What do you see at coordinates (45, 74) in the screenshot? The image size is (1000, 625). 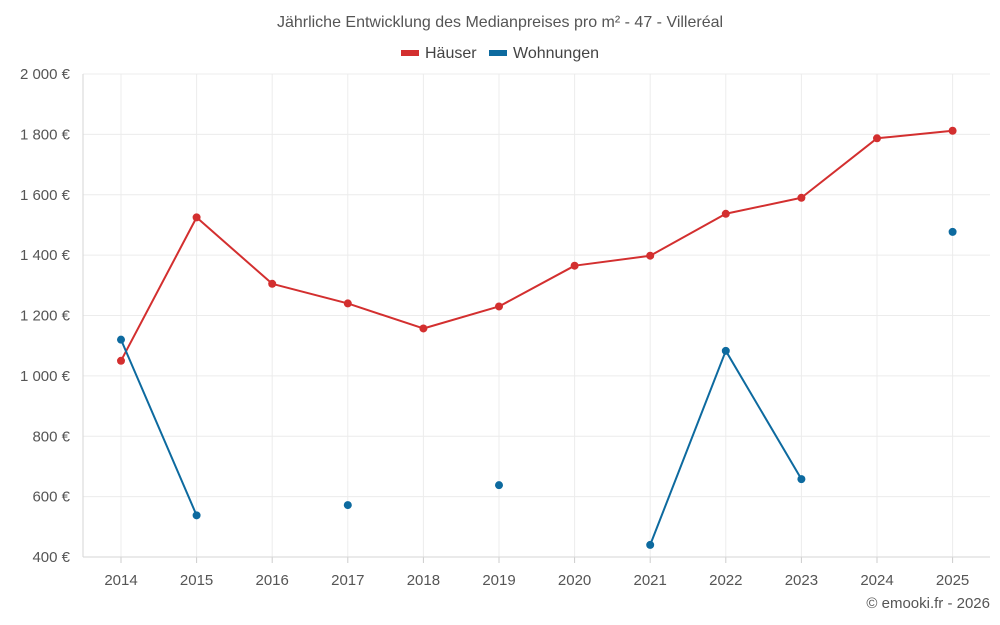 I see `y-tick-label: 2 000 €` at bounding box center [45, 74].